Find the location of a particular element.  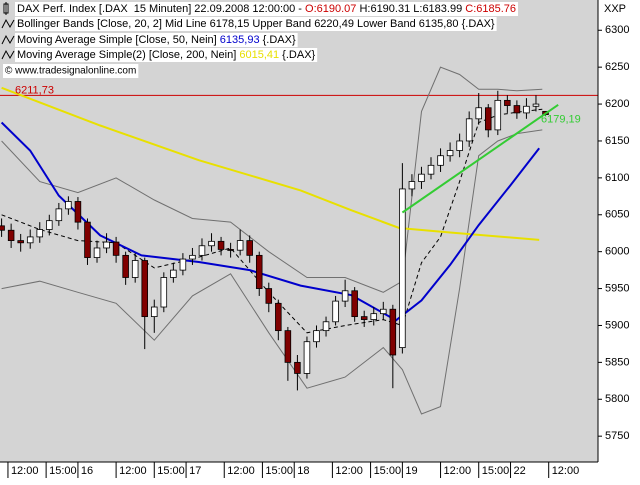

trend-price-label: 6179,19 is located at coordinates (561, 119).